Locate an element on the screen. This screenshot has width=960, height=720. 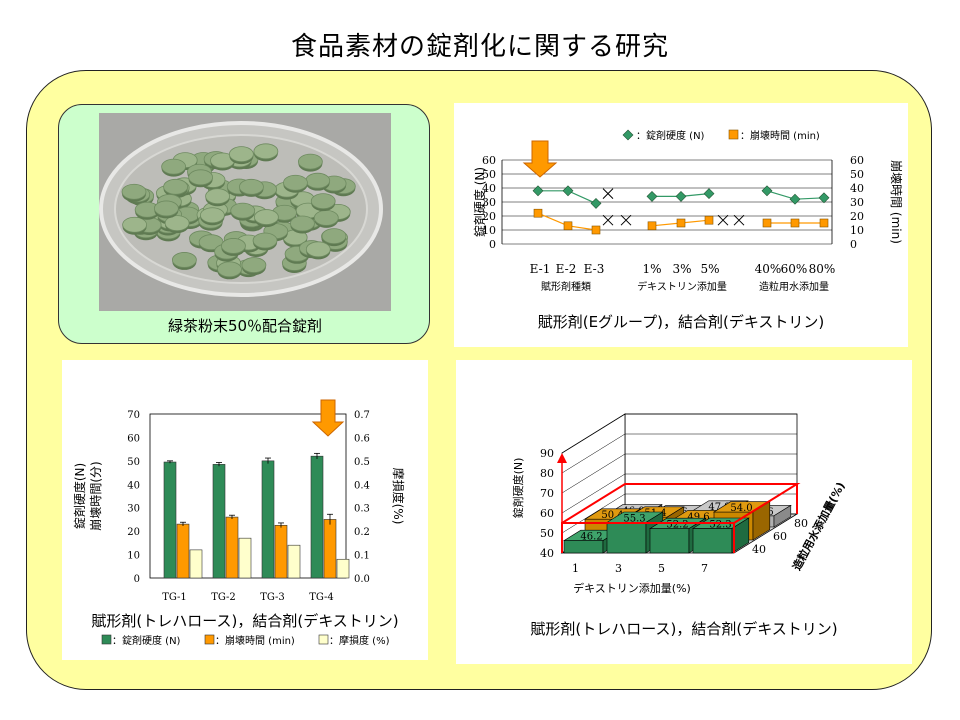
x-tick-label: 3 is located at coordinates (618, 568).